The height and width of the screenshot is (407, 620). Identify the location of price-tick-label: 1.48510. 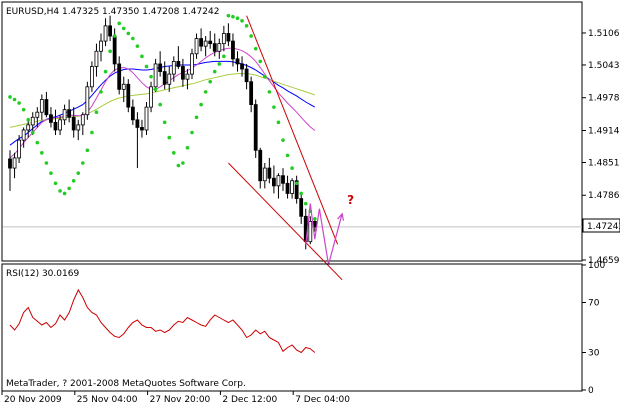
(604, 163).